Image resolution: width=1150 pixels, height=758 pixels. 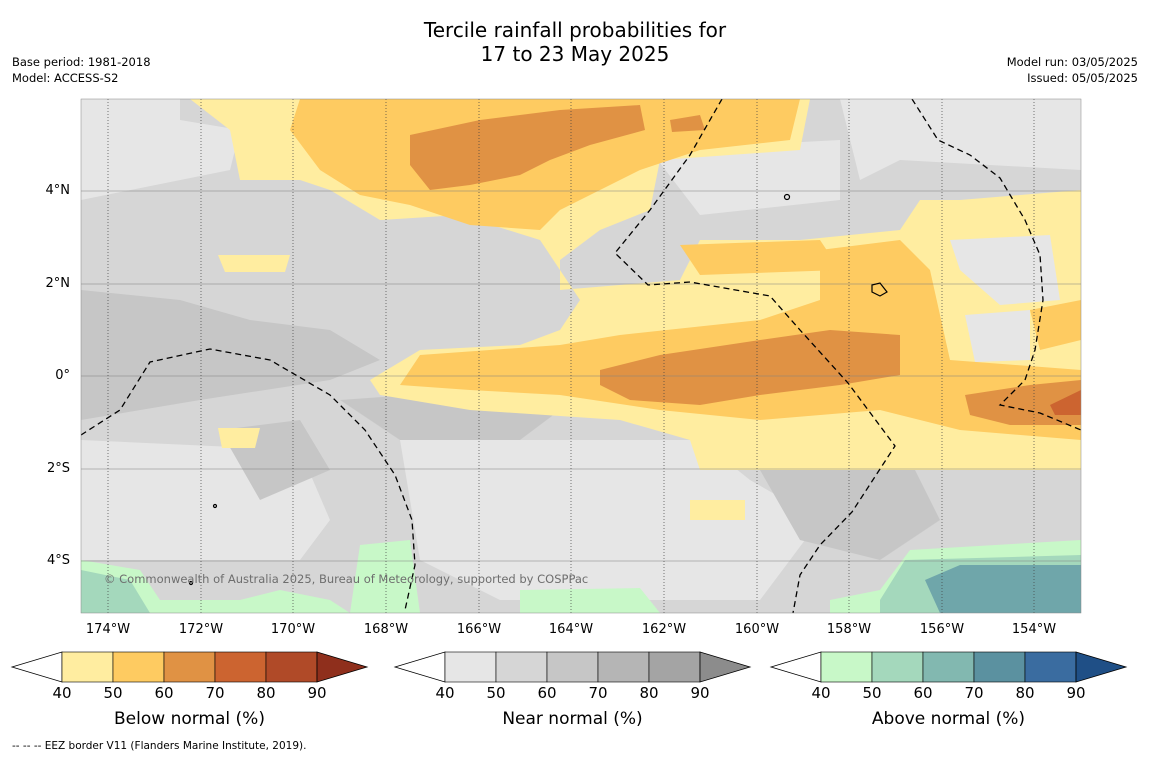 I want to click on below-normal-60-n, so click(x=527, y=147).